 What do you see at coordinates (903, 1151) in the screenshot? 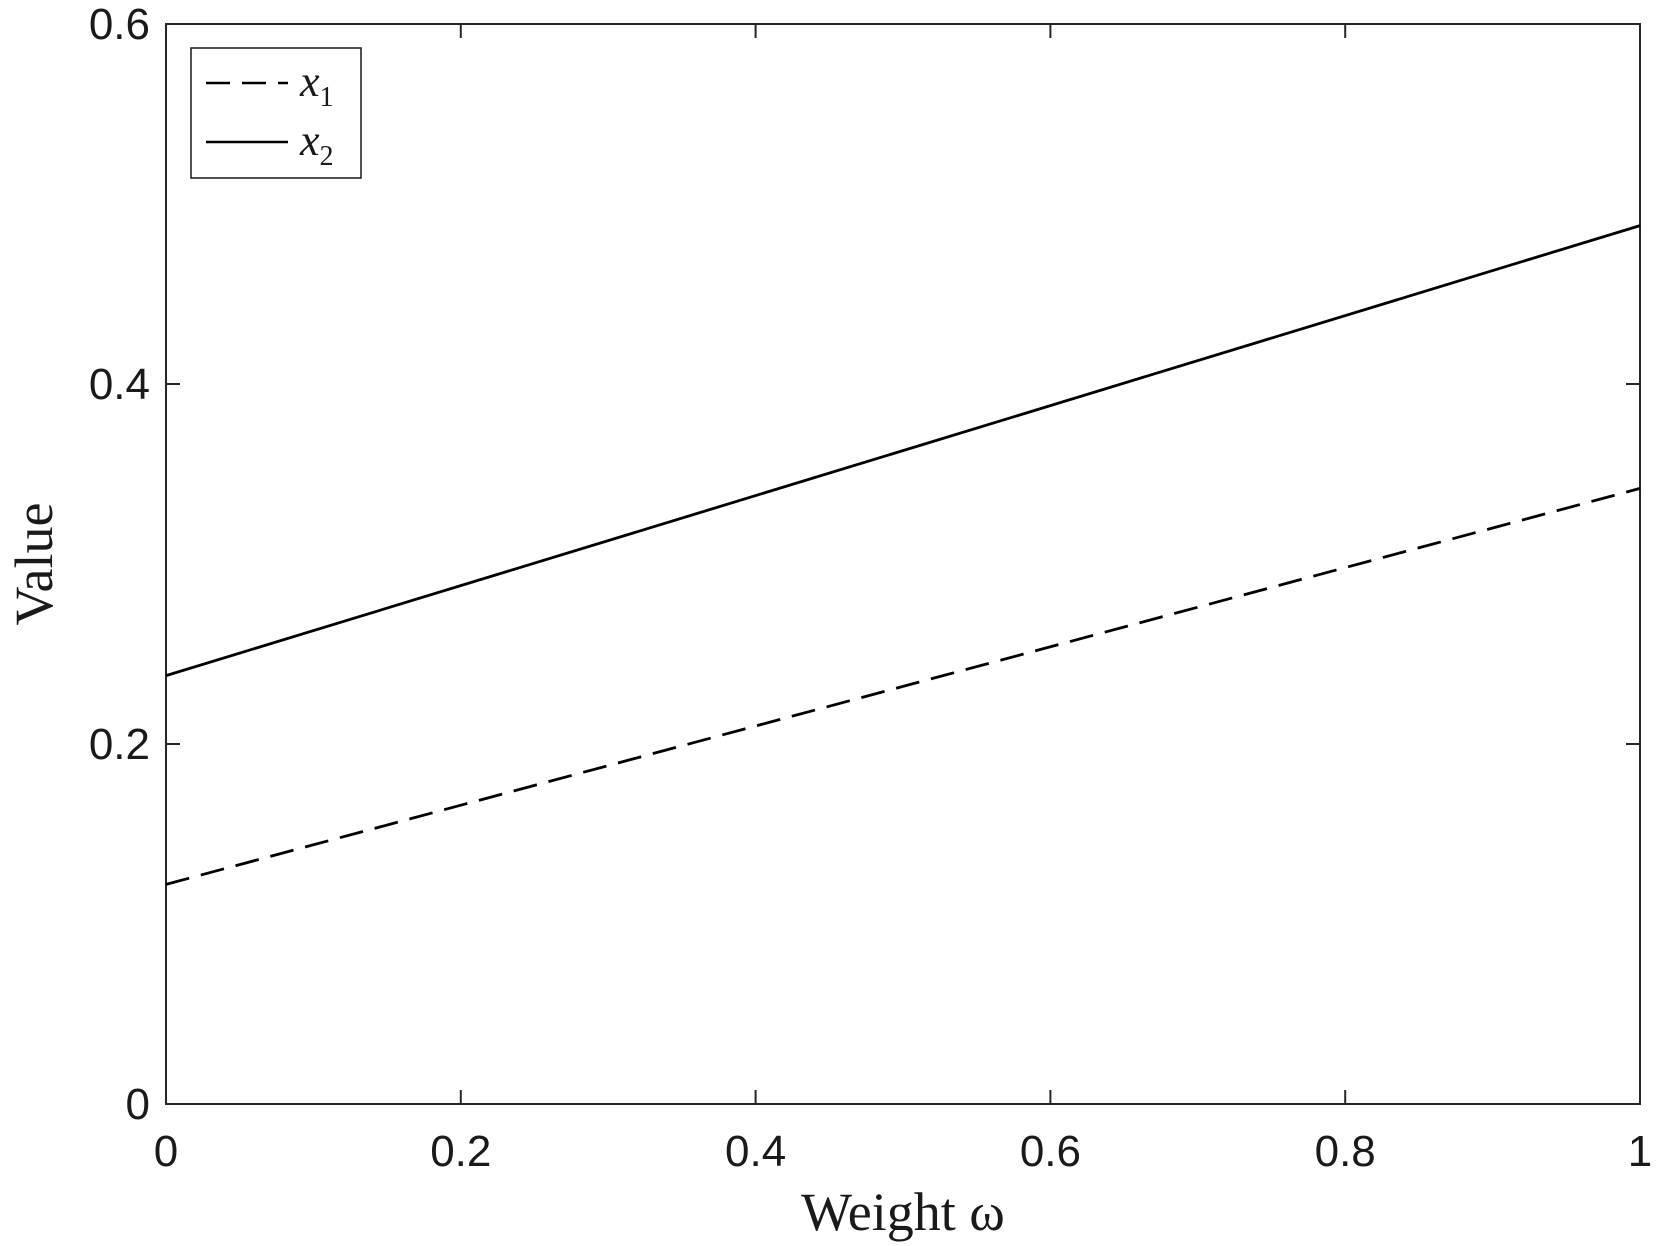
I see `x-tick-labels: 0 0.2 0.4 0.6 0.8 1` at bounding box center [903, 1151].